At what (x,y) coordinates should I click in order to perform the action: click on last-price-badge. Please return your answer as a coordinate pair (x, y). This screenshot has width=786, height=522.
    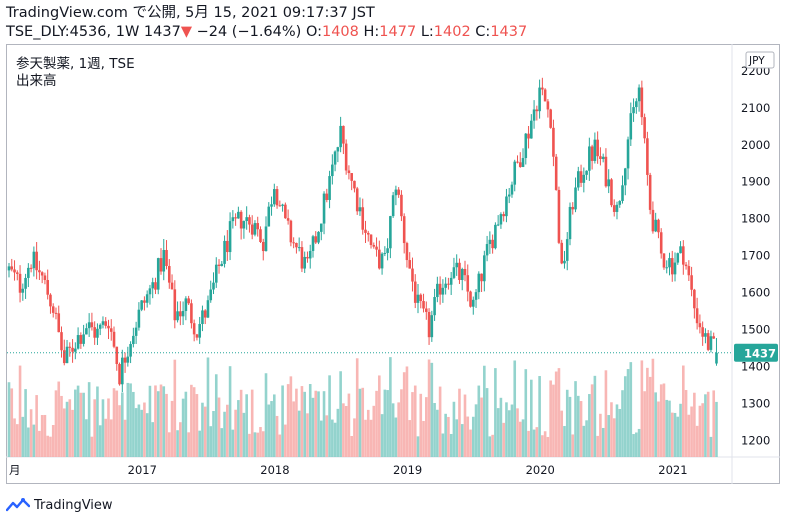
    Looking at the image, I should click on (756, 352).